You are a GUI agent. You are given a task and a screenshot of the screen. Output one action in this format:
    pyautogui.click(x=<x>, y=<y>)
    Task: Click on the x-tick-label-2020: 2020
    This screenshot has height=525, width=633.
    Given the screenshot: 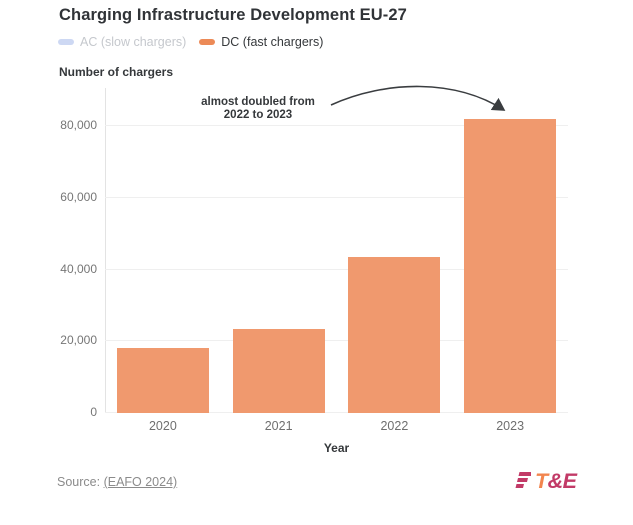 What is the action you would take?
    pyautogui.click(x=162, y=426)
    